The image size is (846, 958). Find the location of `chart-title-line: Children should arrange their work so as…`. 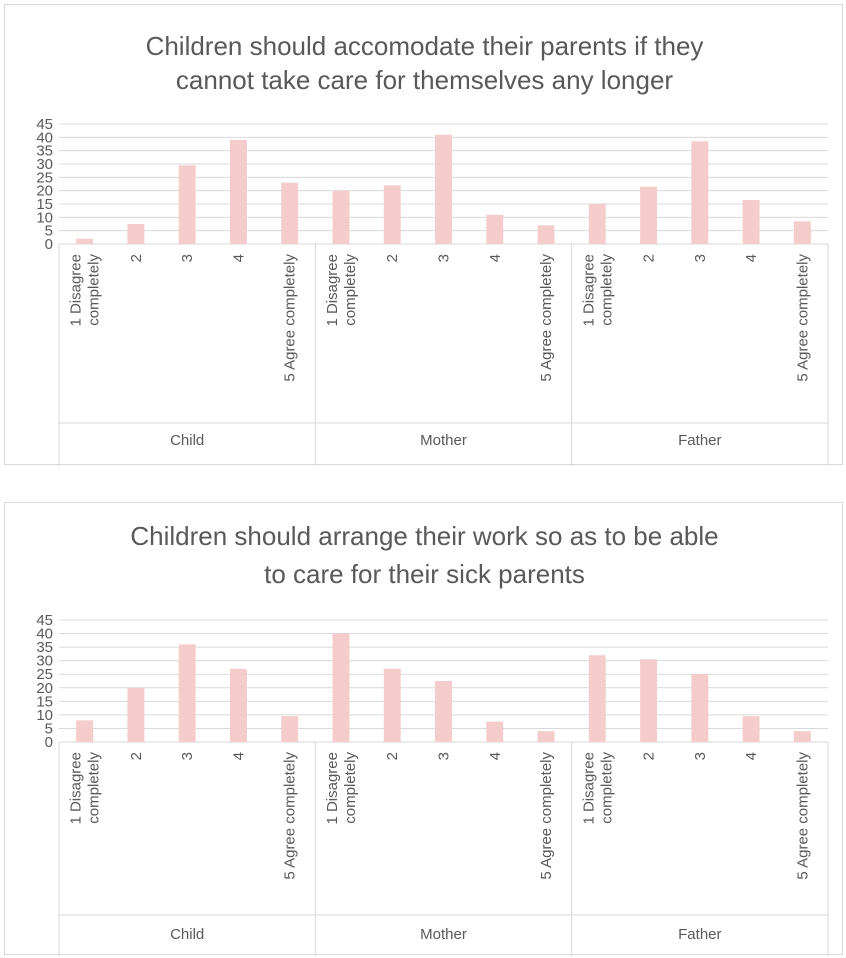

chart-title-line: Children should arrange their work so as… is located at coordinates (424, 536).